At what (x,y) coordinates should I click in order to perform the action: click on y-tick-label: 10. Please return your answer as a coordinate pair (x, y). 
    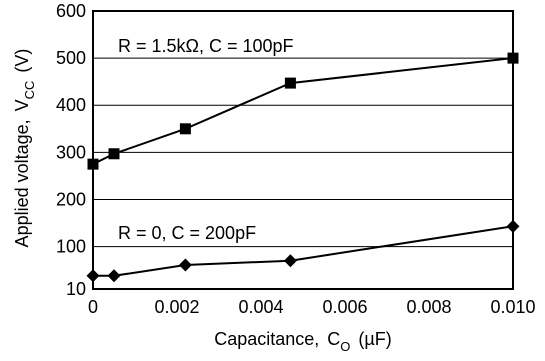
    Looking at the image, I should click on (76, 289).